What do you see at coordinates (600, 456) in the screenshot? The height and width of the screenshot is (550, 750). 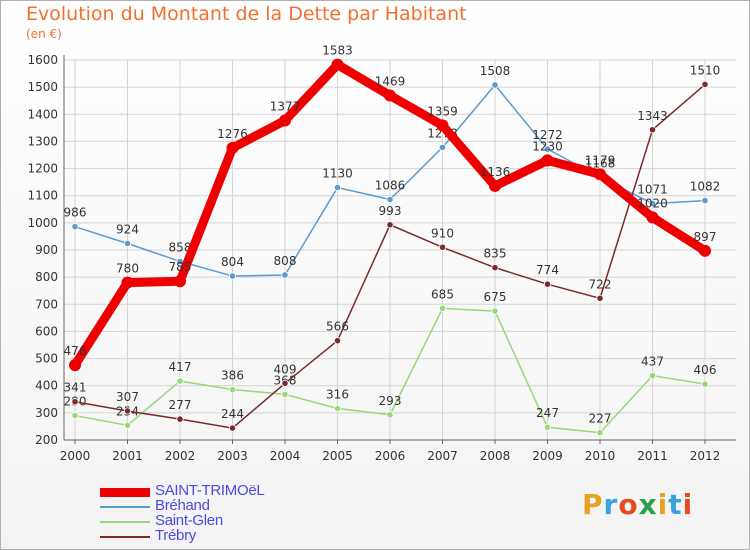 I see `x-tick-label: 2010` at bounding box center [600, 456].